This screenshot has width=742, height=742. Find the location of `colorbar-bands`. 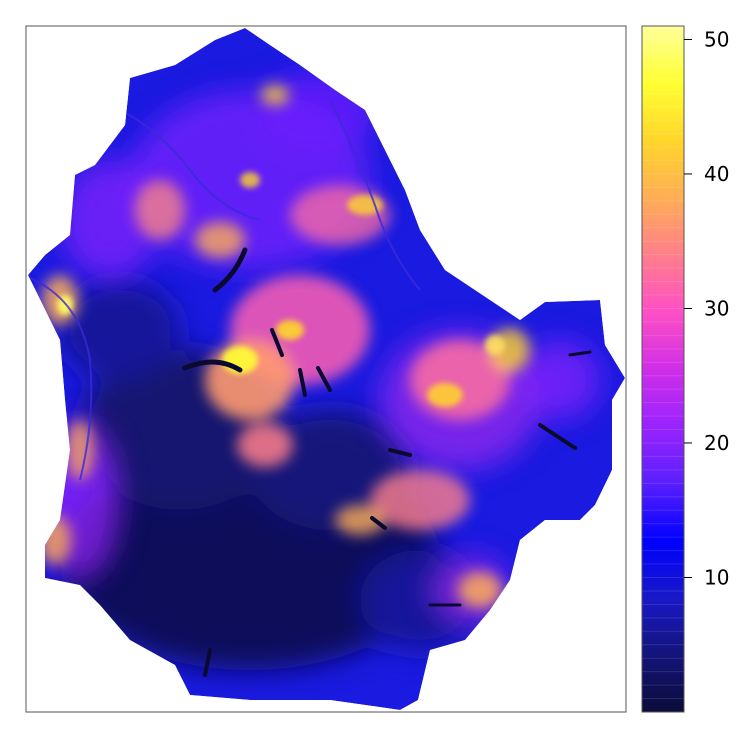

colorbar-bands is located at coordinates (663, 369).